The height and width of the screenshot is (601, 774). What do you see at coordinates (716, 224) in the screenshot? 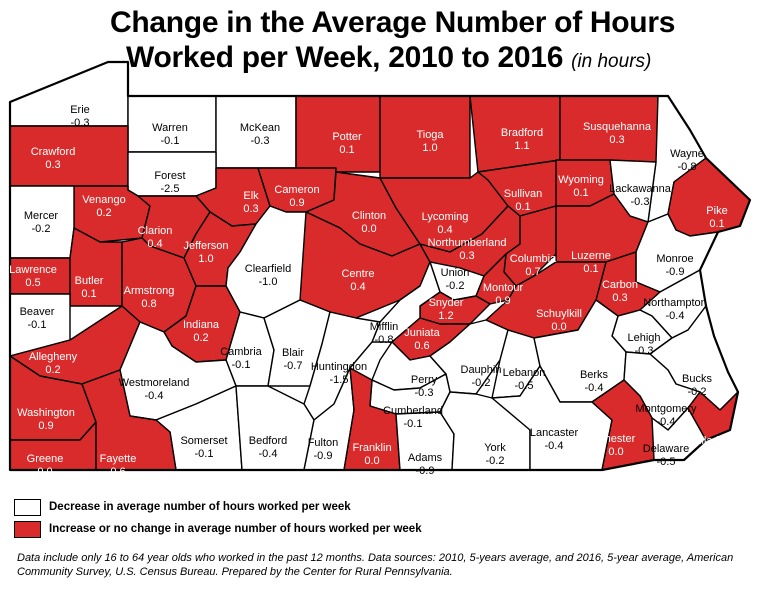
I see `county-value-pike: 0.1` at bounding box center [716, 224].